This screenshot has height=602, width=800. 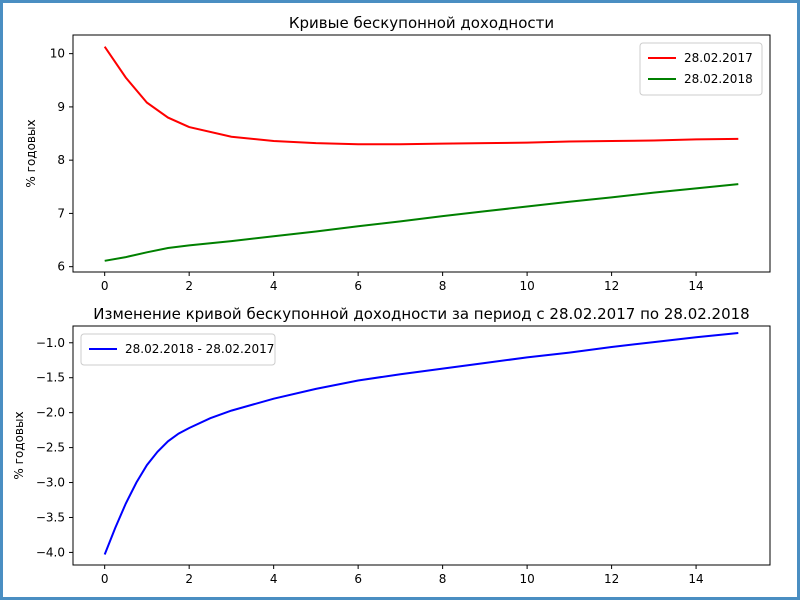 I want to click on y-tick-label: −1.0, so click(x=50, y=343).